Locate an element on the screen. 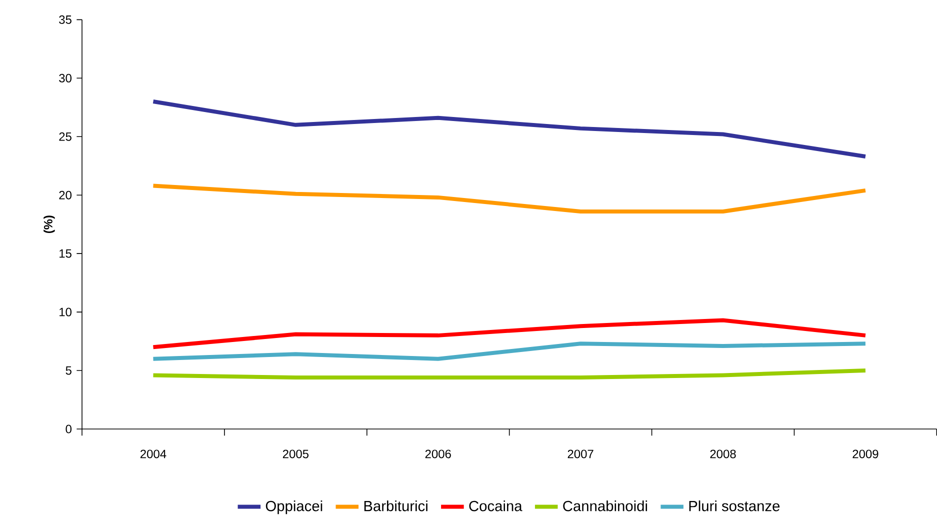 The image size is (937, 519). x-tick-label: 2008 is located at coordinates (723, 454).